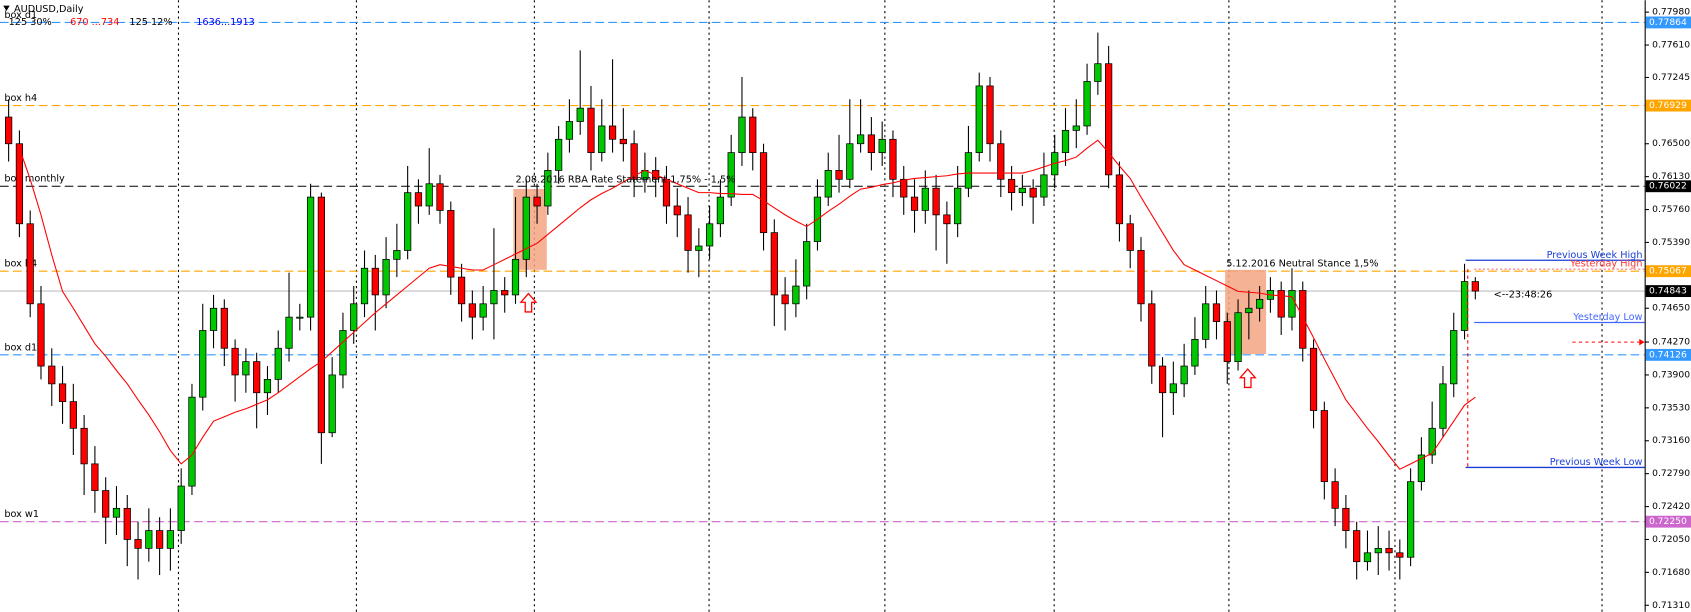 The width and height of the screenshot is (1691, 612). Describe the element at coordinates (20, 98) in the screenshot. I see `level-name: box h4` at that location.